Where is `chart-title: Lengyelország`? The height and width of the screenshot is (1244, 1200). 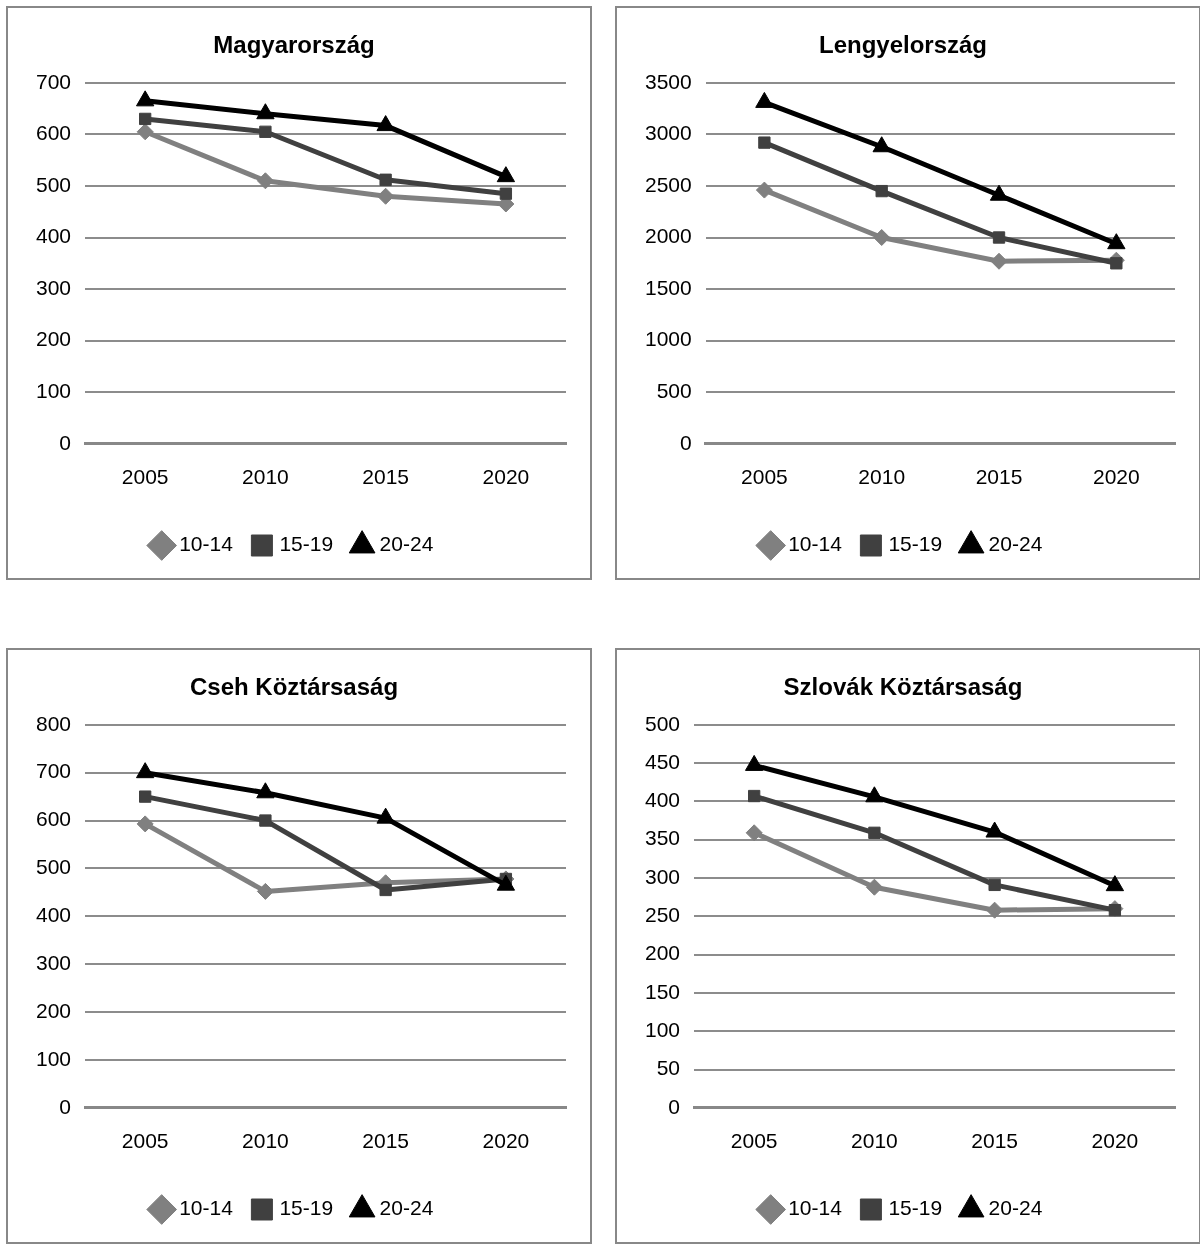
chart-title: Lengyelország is located at coordinates (903, 45).